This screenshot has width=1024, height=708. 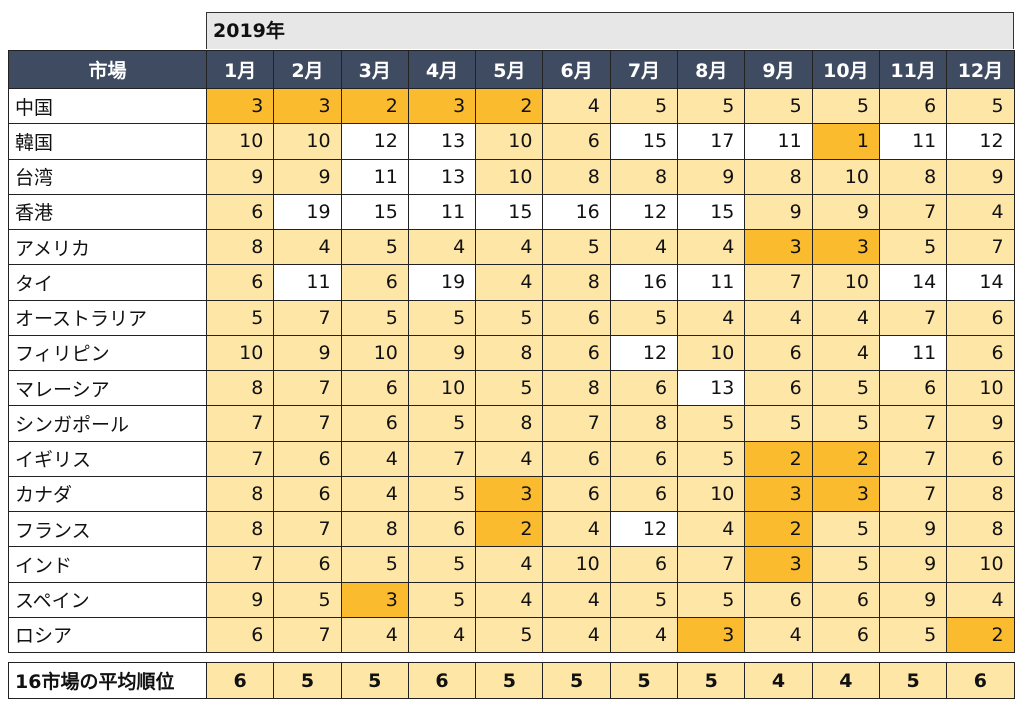 I want to click on month-header: 6月, so click(x=576, y=69).